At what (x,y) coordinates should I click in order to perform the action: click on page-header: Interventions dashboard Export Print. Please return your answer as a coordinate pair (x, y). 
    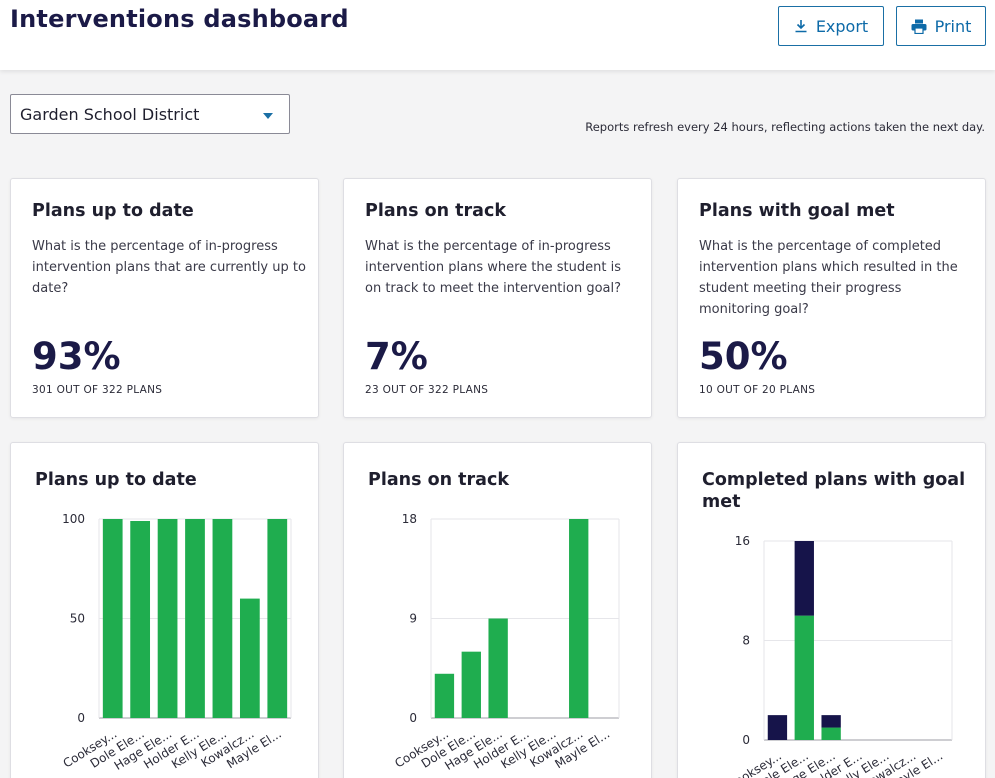
    Looking at the image, I should click on (497, 35).